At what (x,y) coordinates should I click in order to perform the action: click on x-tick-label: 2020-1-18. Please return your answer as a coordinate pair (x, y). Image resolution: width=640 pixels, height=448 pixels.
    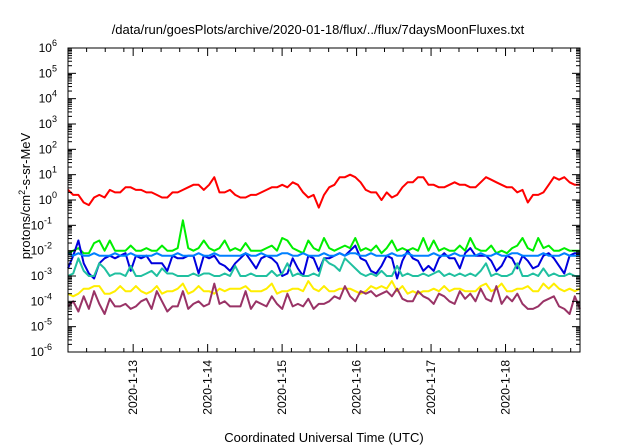
    Looking at the image, I should click on (506, 387).